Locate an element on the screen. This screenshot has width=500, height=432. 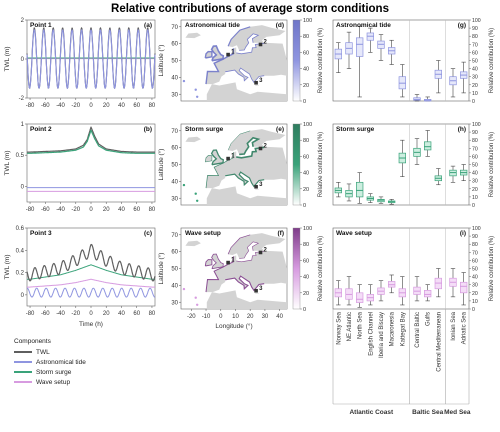
map-land-group is located at coordinates (236, 271).